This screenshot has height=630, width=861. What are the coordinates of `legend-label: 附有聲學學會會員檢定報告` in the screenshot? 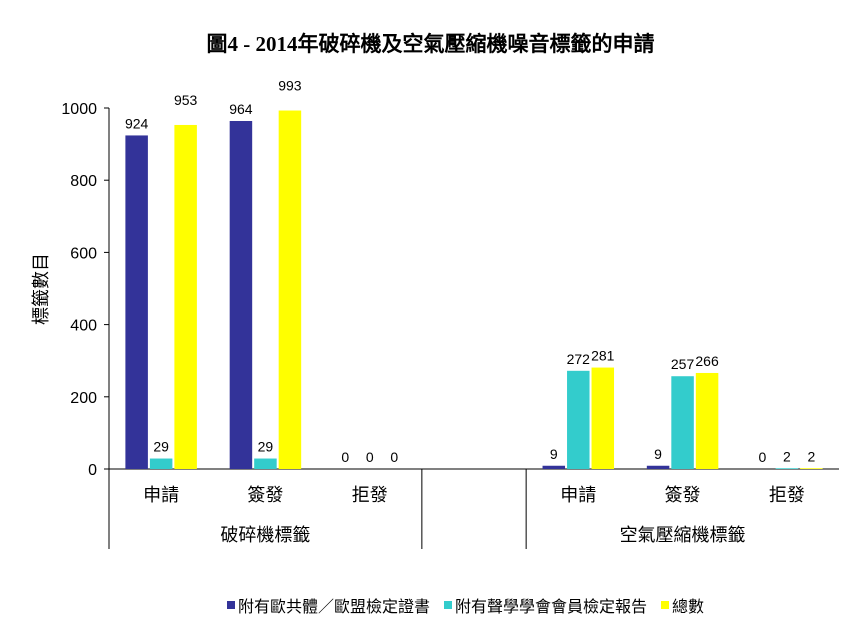 It's located at (550, 607).